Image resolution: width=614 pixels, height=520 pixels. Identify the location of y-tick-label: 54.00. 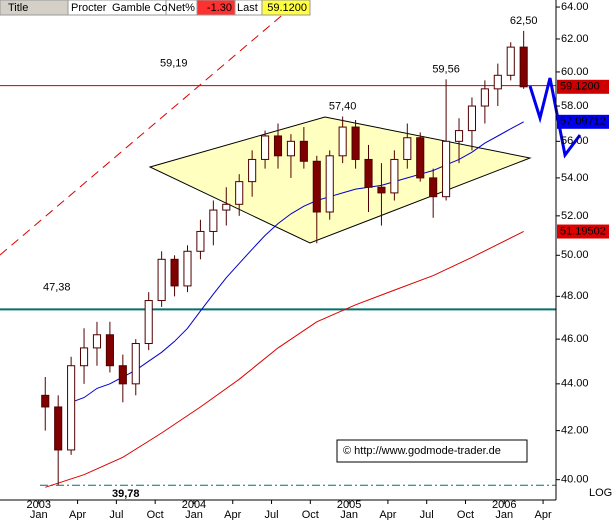
(575, 178).